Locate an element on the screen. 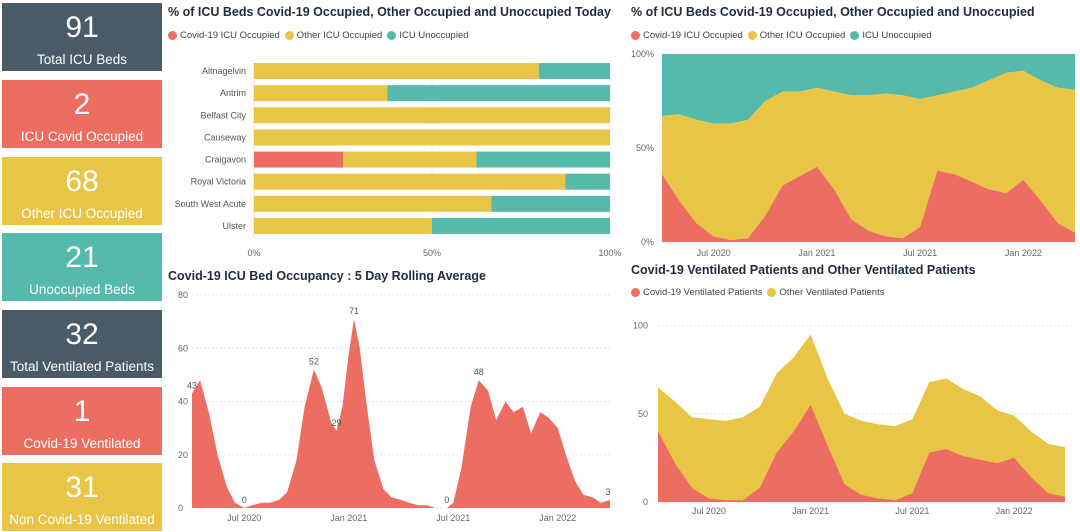  legend-dot-covid-ventilated is located at coordinates (635, 292).